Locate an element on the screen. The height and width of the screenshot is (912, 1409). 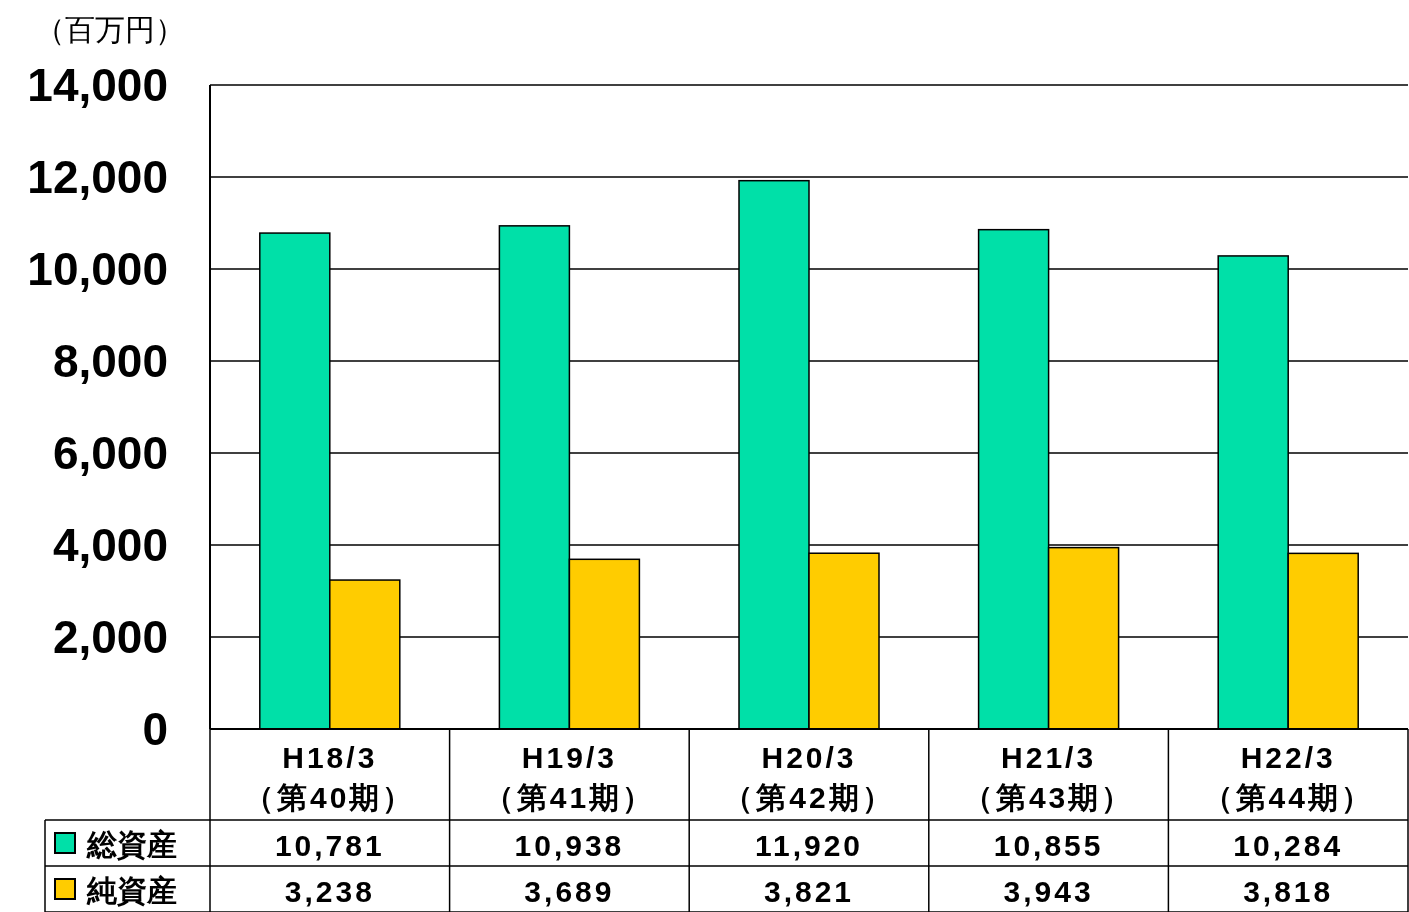
x-tick-label: H18/3 （第40期） is located at coordinates (330, 777).